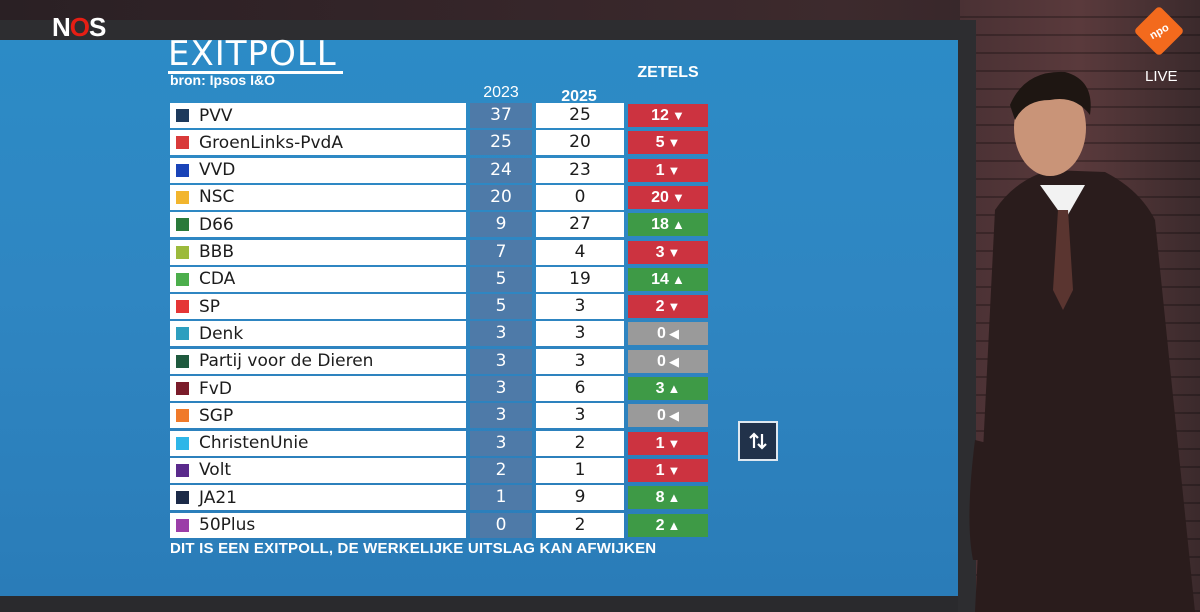 The width and height of the screenshot is (1200, 612). I want to click on screen-bezel, so click(479, 604).